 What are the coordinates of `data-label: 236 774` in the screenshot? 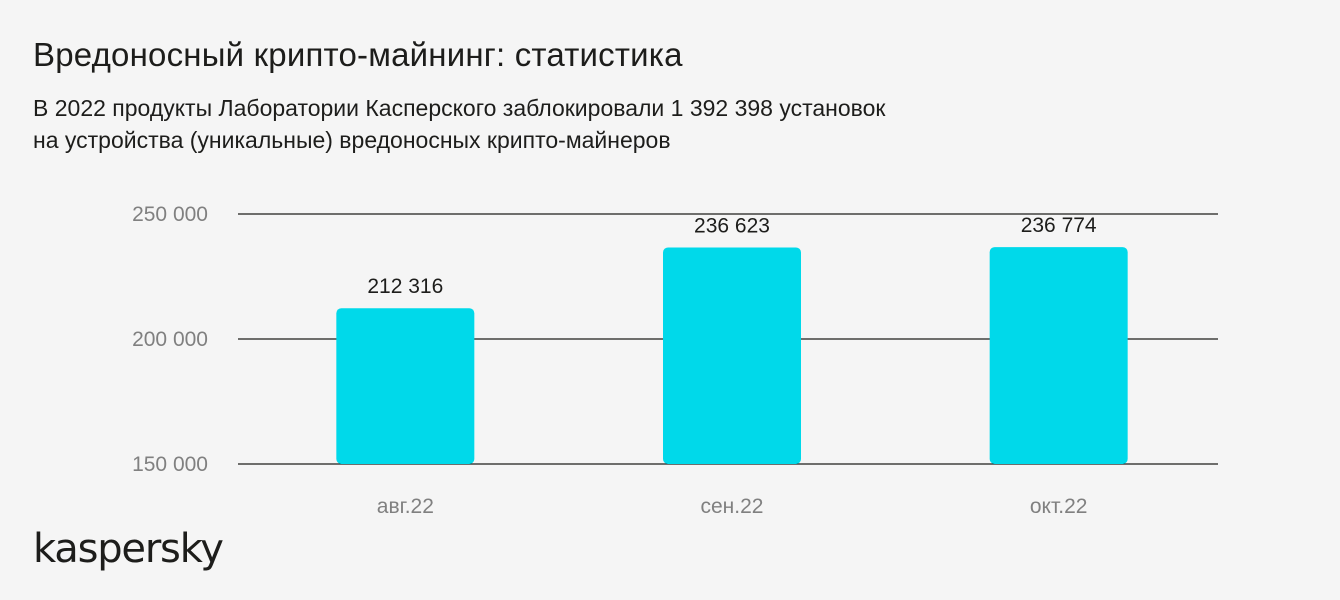 It's located at (1059, 225).